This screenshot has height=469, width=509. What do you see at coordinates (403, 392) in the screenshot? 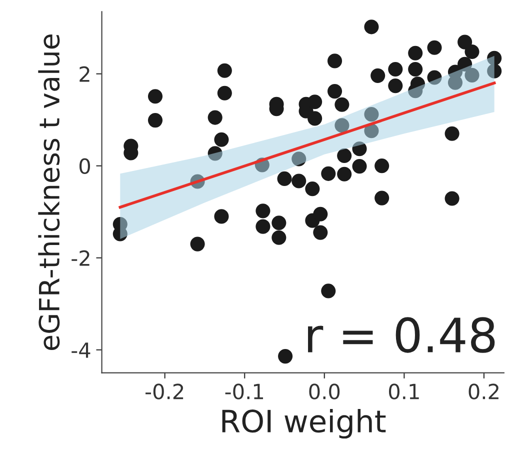
I see `x-tick-label: 0.1` at bounding box center [403, 392].